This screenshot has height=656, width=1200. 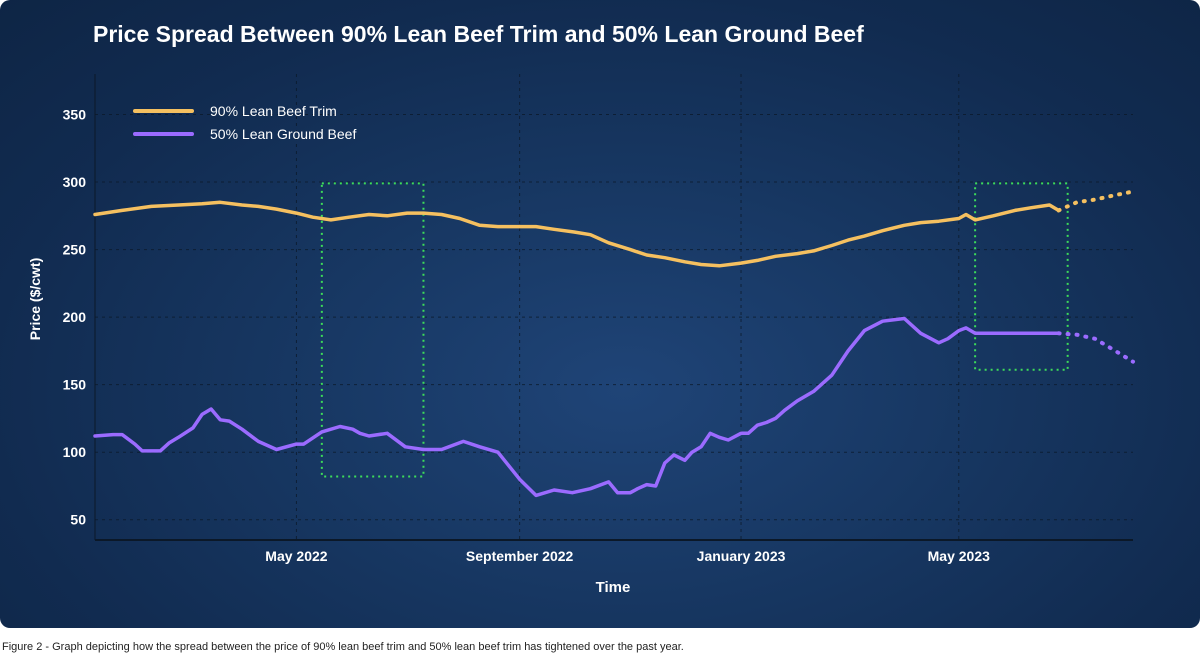 What do you see at coordinates (959, 556) in the screenshot?
I see `x-tick-label: May 2023` at bounding box center [959, 556].